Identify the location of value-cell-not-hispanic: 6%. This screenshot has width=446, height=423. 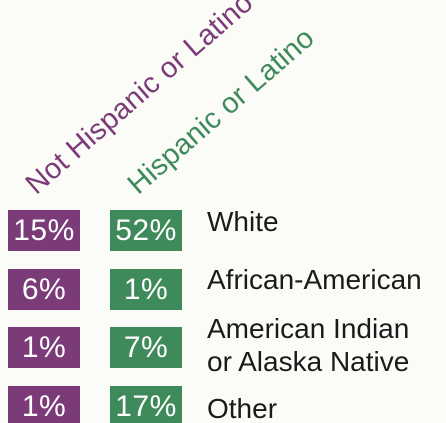
(44, 289).